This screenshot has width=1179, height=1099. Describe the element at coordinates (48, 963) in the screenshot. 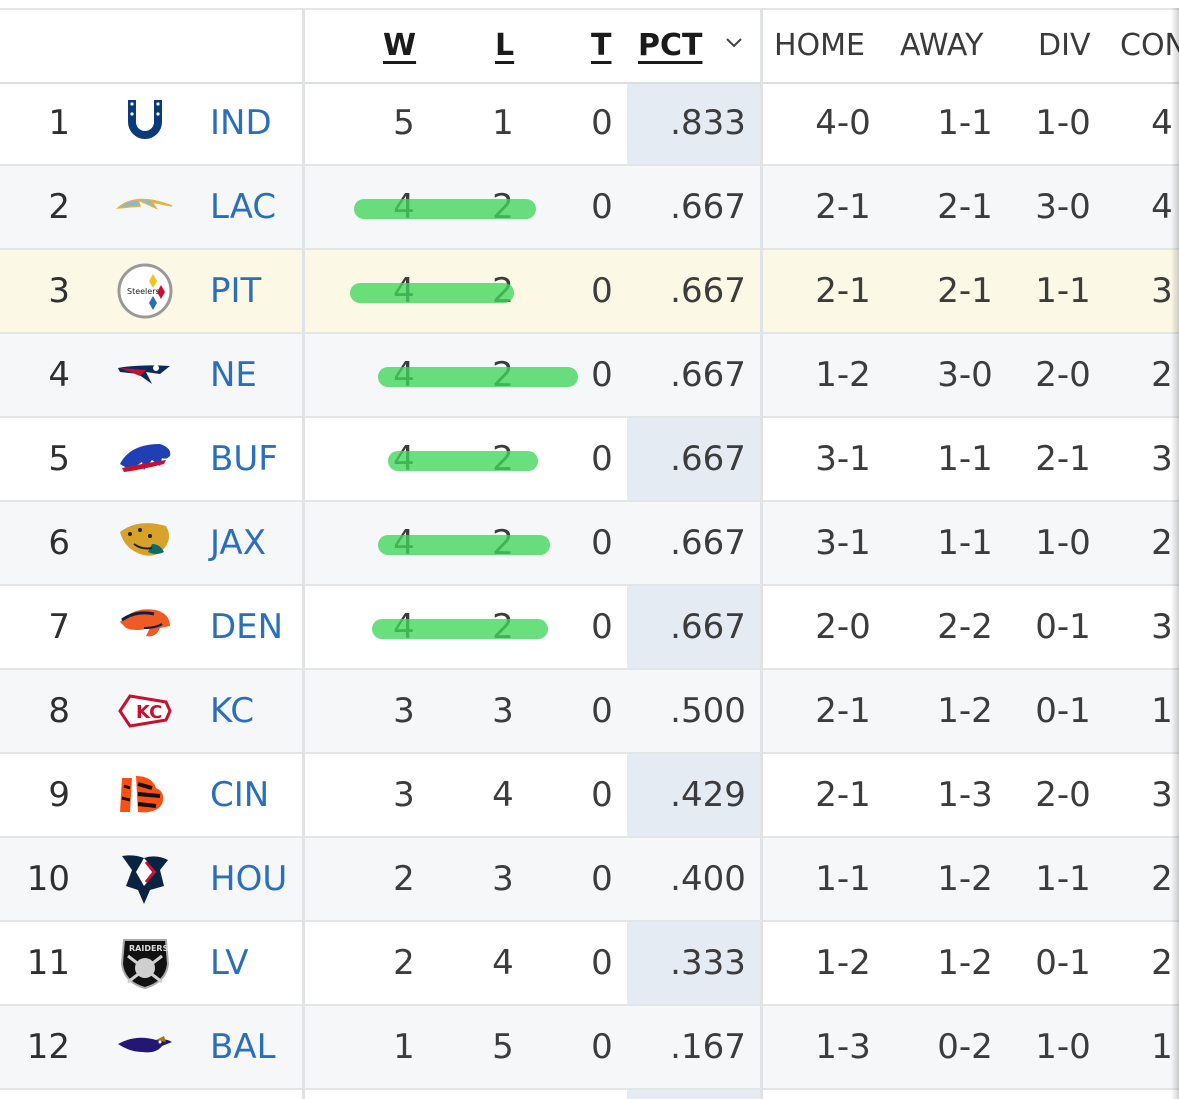

I see `rank: 11` at that location.